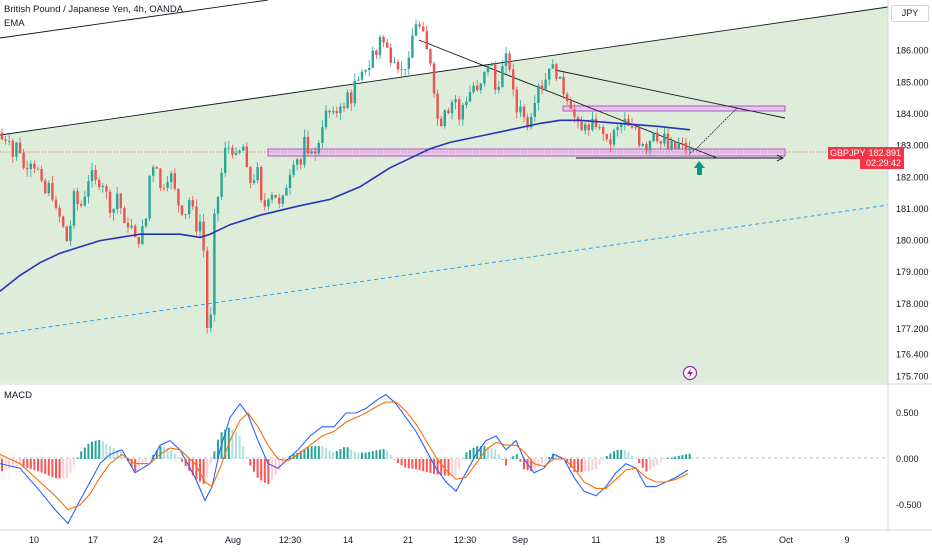 This screenshot has height=555, width=932. Describe the element at coordinates (233, 540) in the screenshot. I see `time-tick-label: Aug` at that location.